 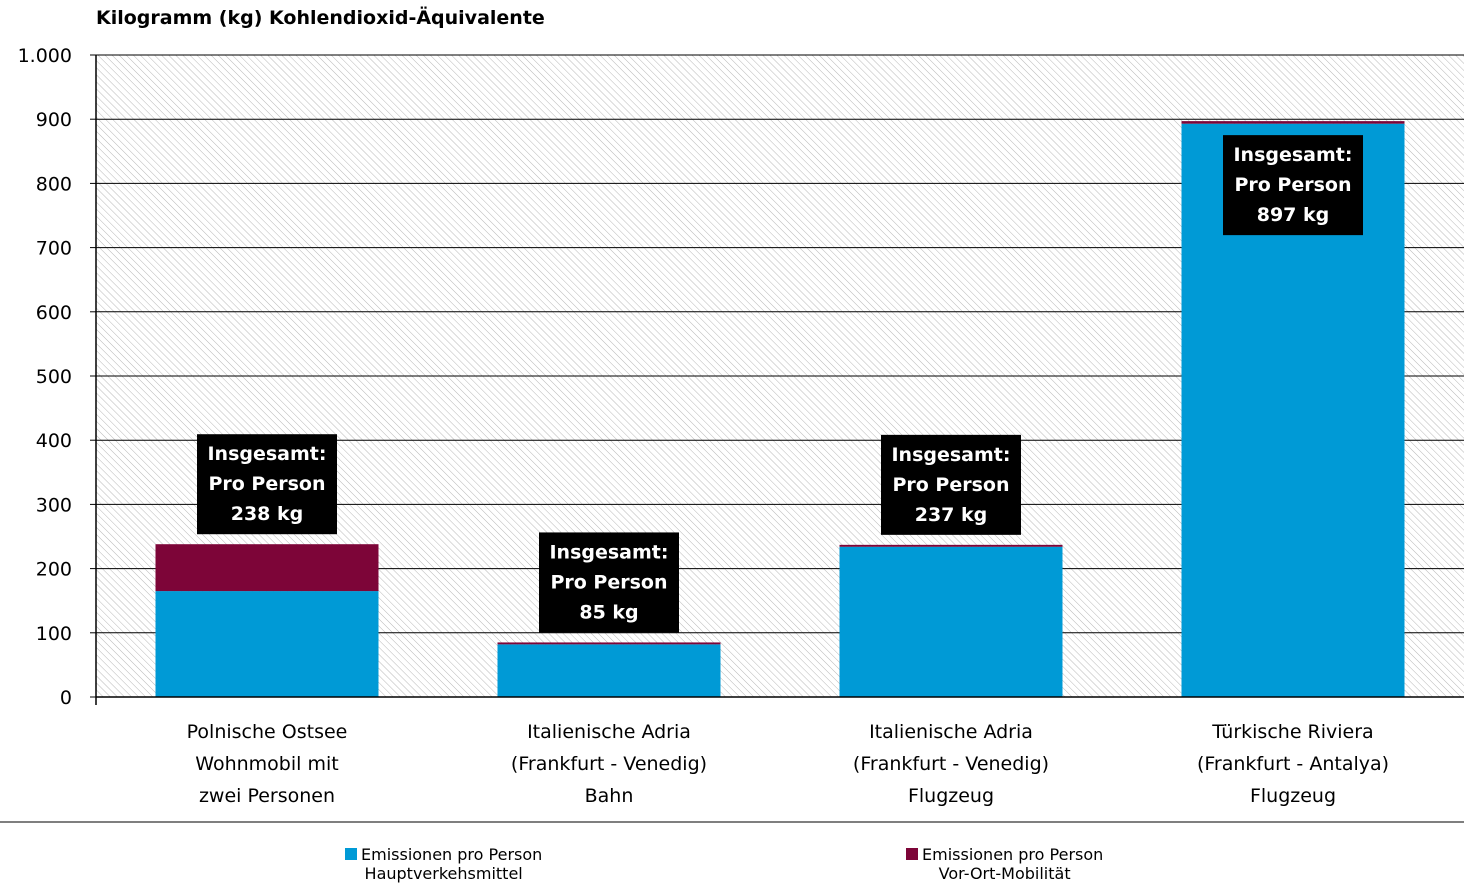 What do you see at coordinates (1293, 764) in the screenshot?
I see `x-tick-label: (Frankfurt - Antalya)` at bounding box center [1293, 764].